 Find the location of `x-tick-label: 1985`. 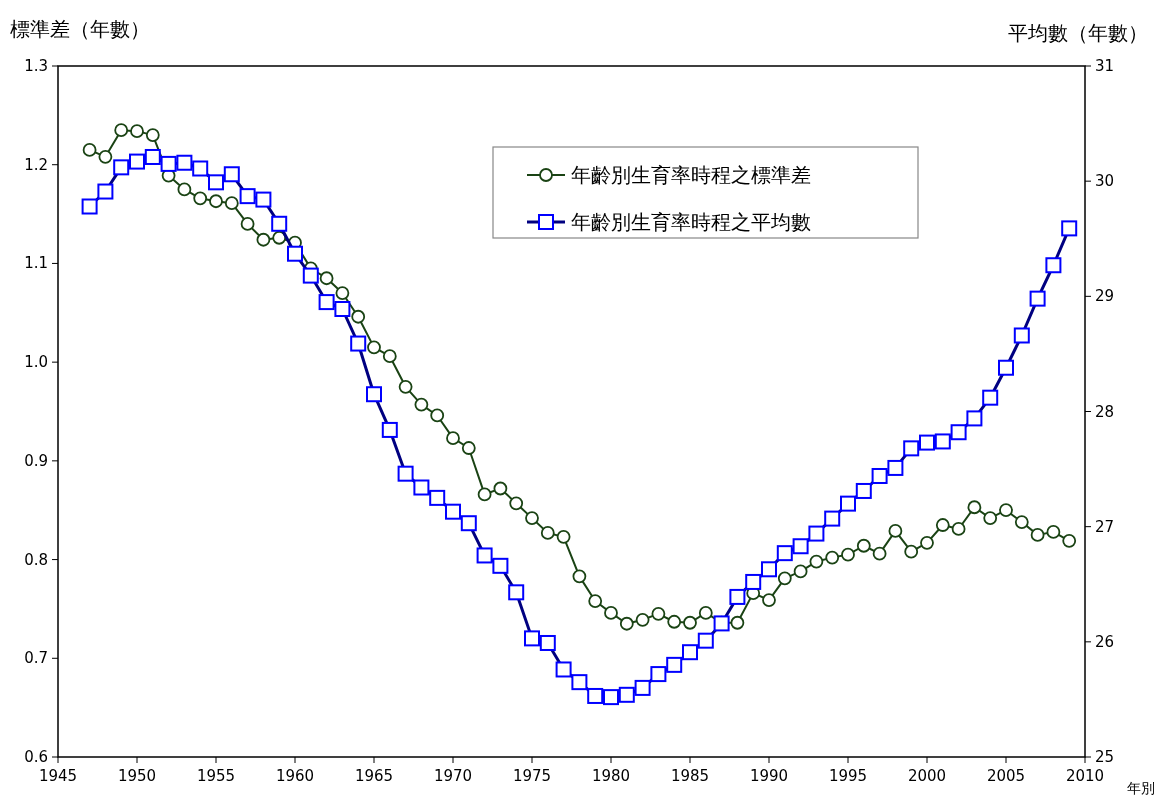

x-tick-label: 1985 is located at coordinates (690, 776).